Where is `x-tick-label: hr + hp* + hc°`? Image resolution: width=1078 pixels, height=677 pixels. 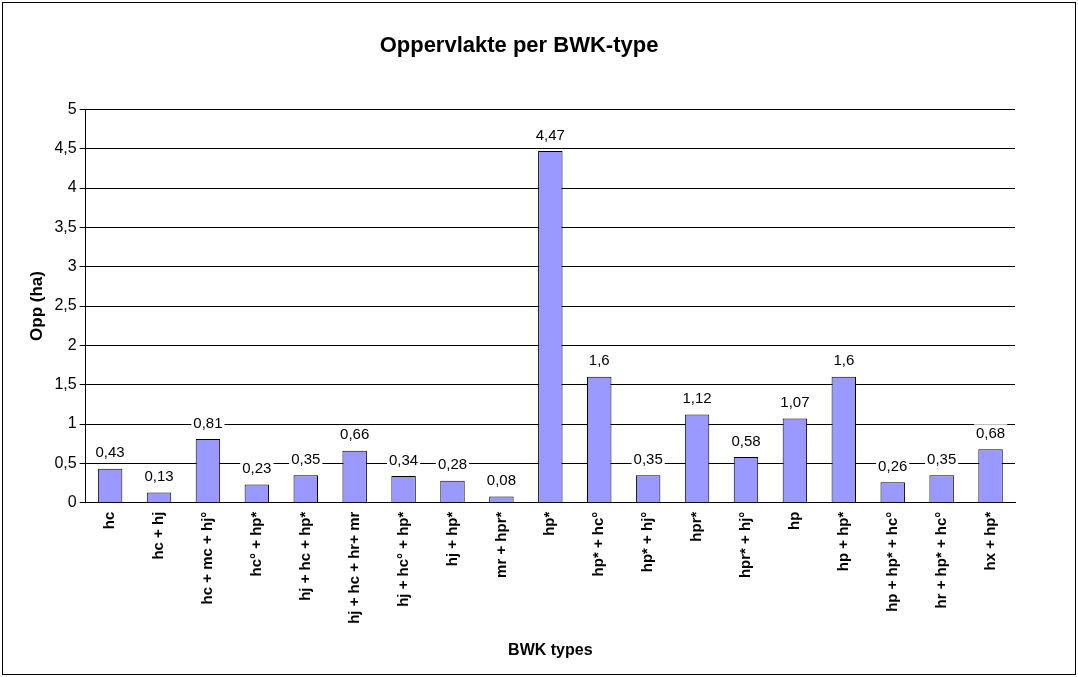
x-tick-label: hr + hp* + hc° is located at coordinates (940, 560).